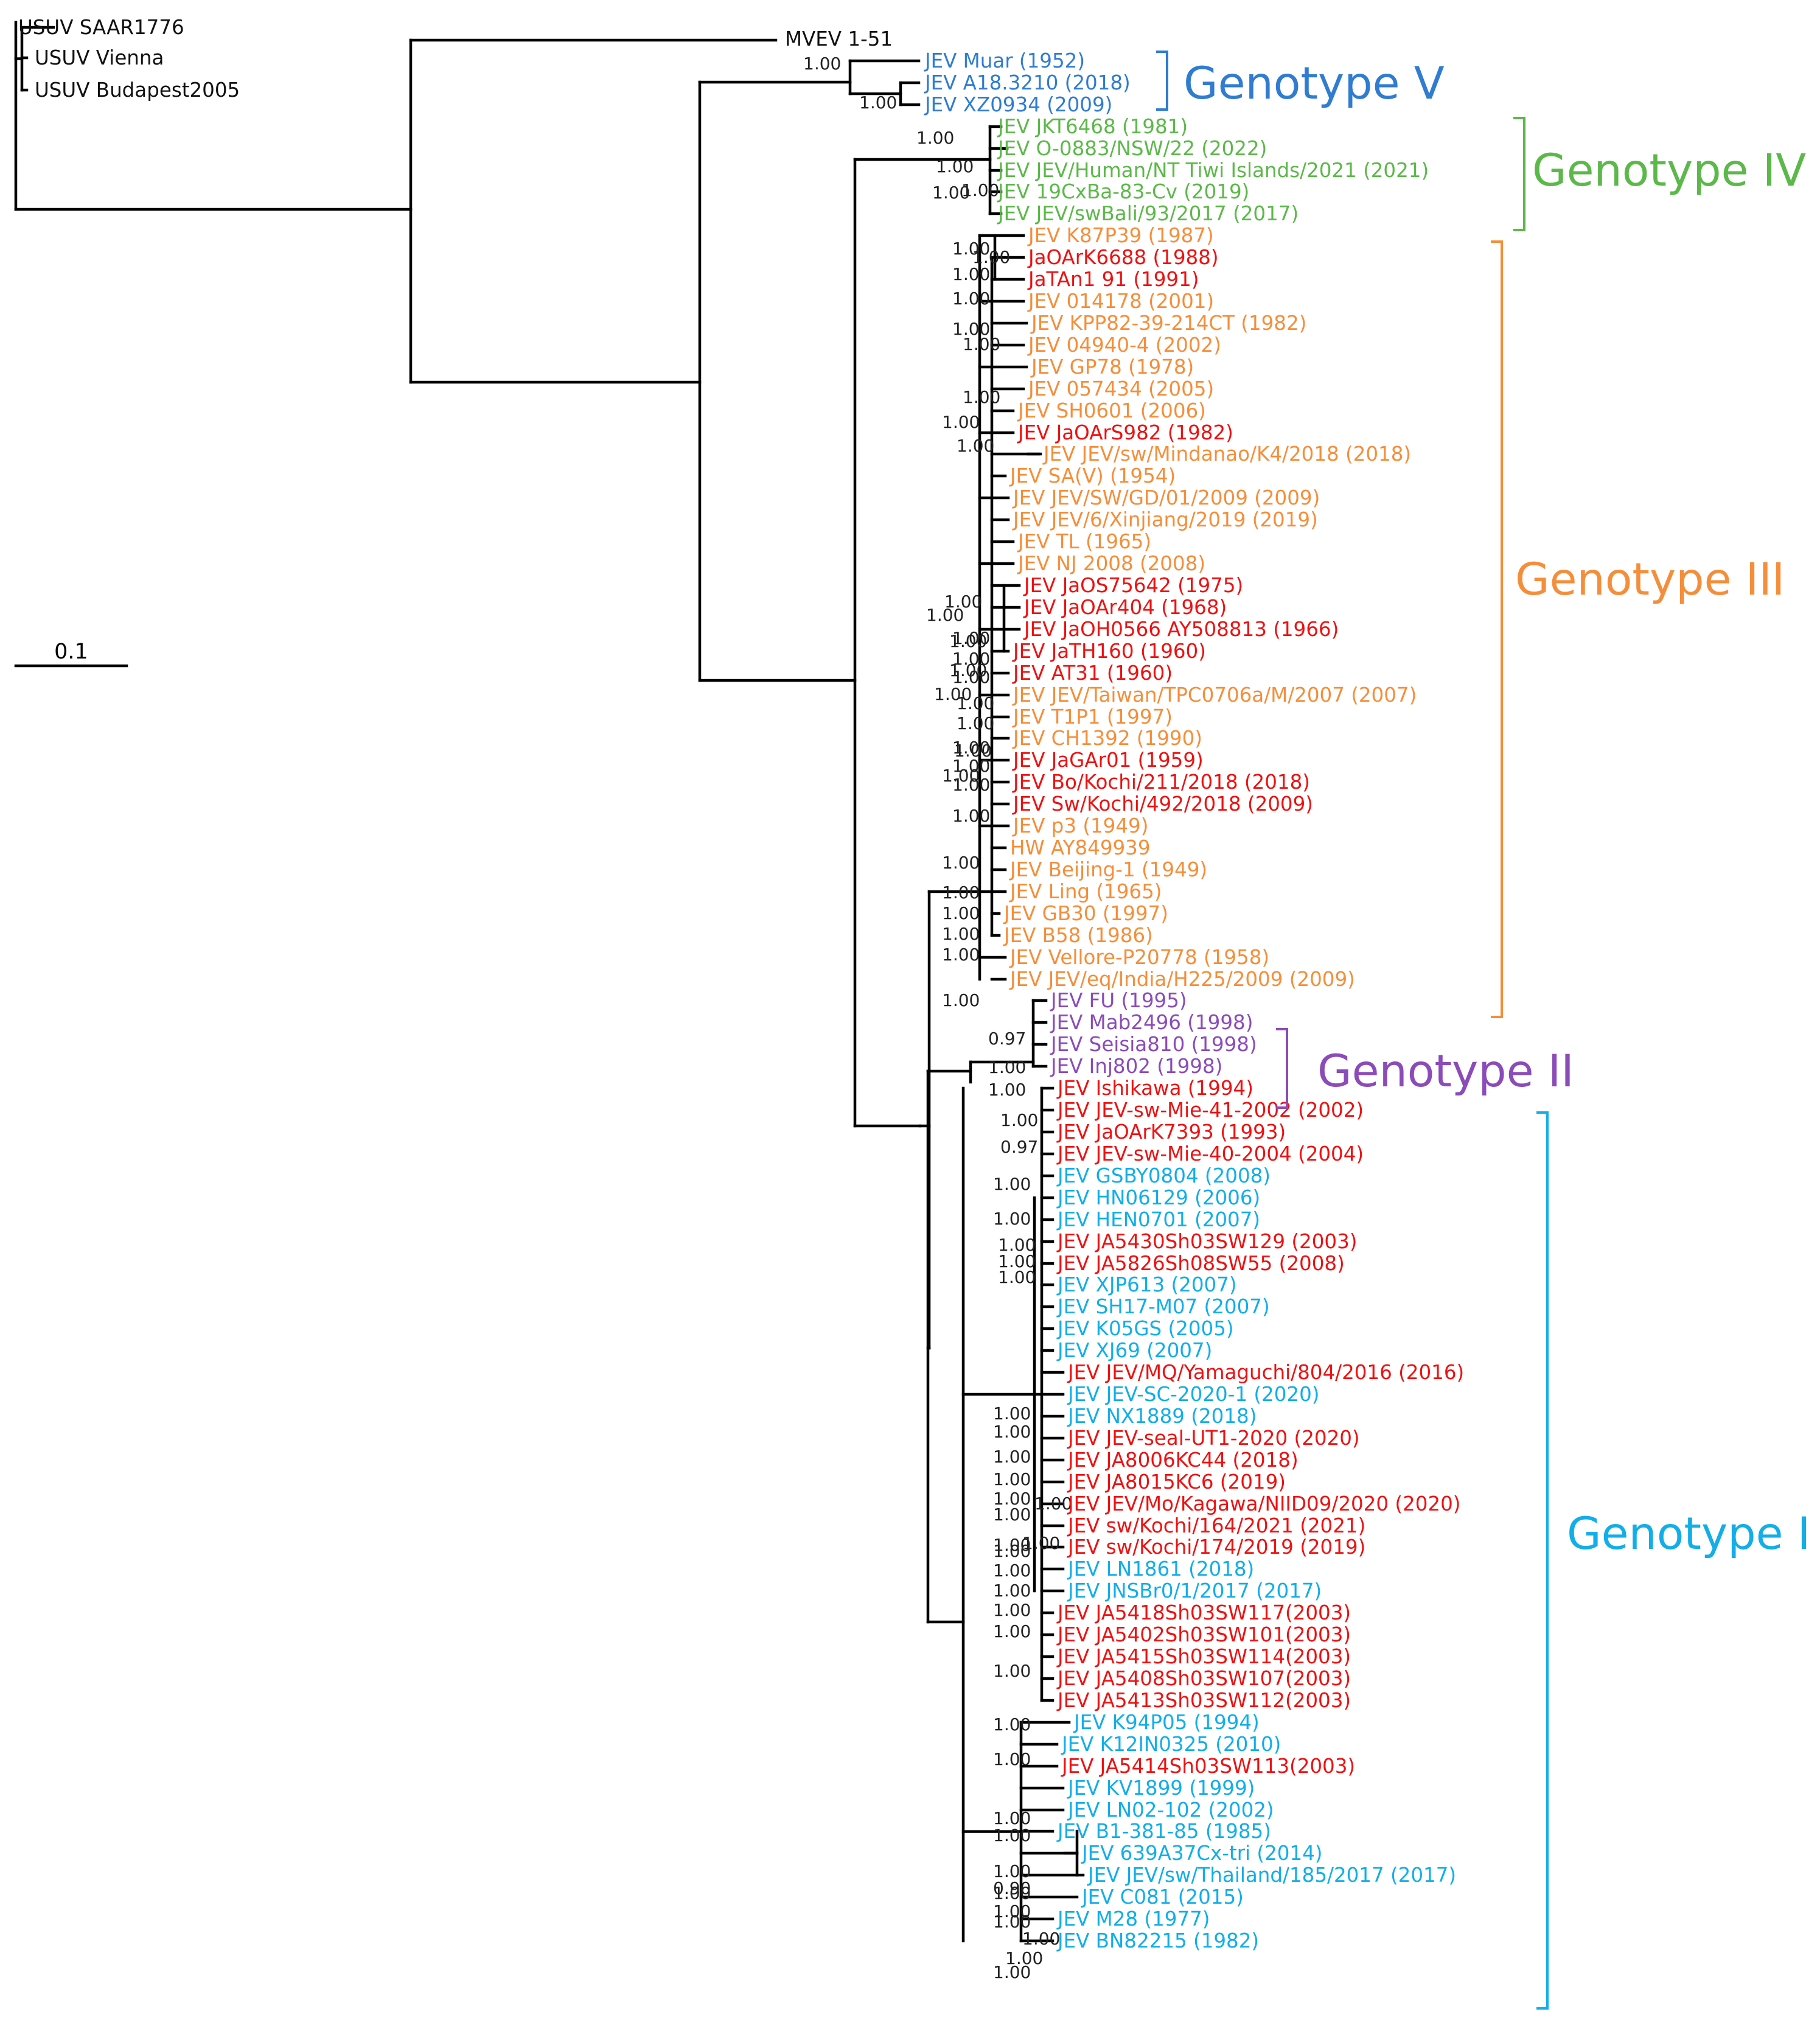  Describe the element at coordinates (1085, 913) in the screenshot. I see `taxon-label: JEV GB30 (1997)` at that location.